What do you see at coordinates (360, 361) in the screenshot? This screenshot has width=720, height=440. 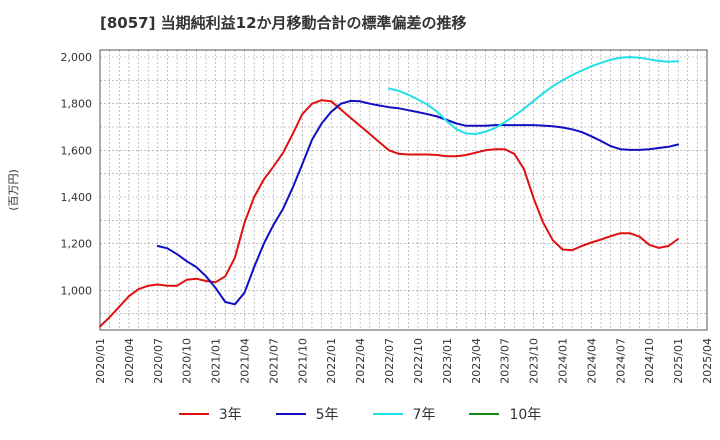 I see `x-tick-label: 2022/04` at bounding box center [360, 361].